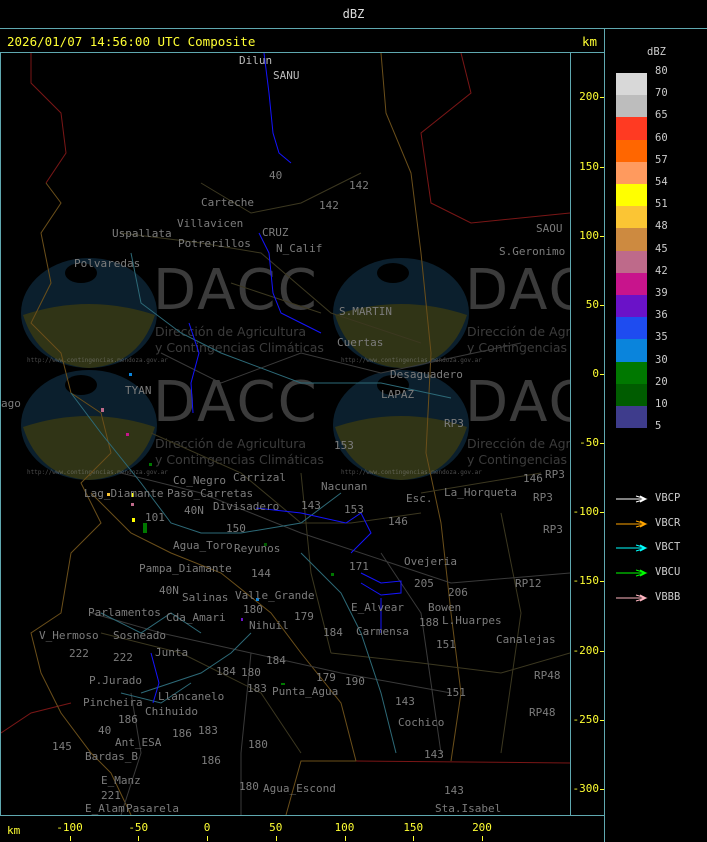 This screenshot has width=707, height=842. I want to click on x-tick-label: 150, so click(413, 827).